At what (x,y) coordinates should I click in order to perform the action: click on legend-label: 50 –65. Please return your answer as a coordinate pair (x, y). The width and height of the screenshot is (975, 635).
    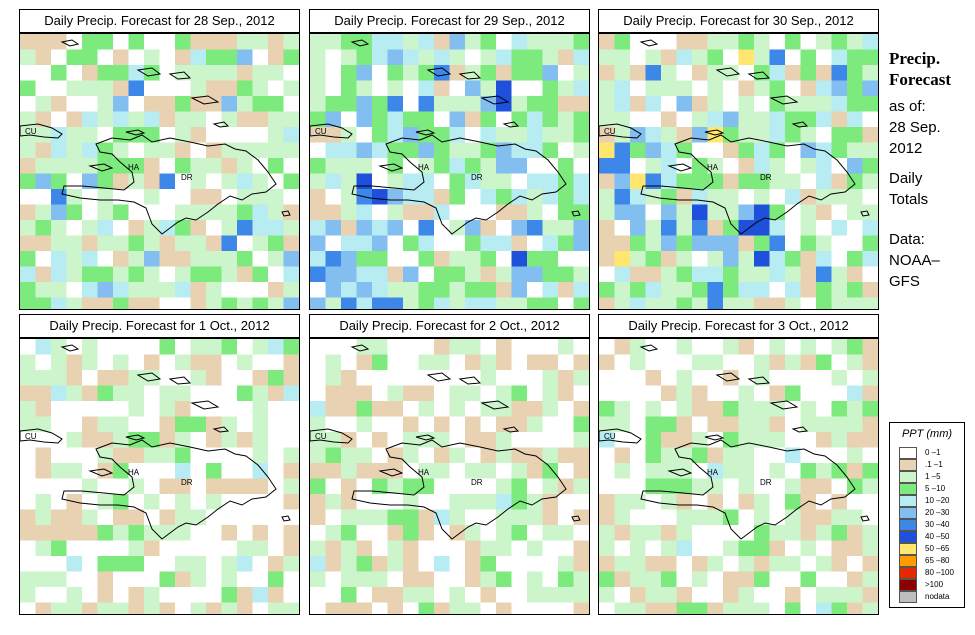
    Looking at the image, I should click on (937, 548).